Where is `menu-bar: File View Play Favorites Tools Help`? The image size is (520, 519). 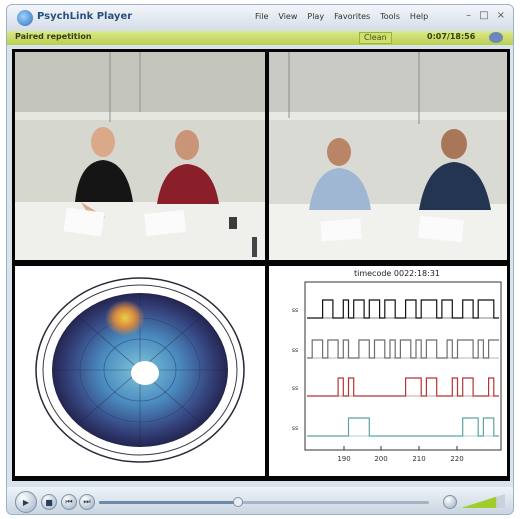
menu-bar: File View Play Favorites Tools Help is located at coordinates (341, 16).